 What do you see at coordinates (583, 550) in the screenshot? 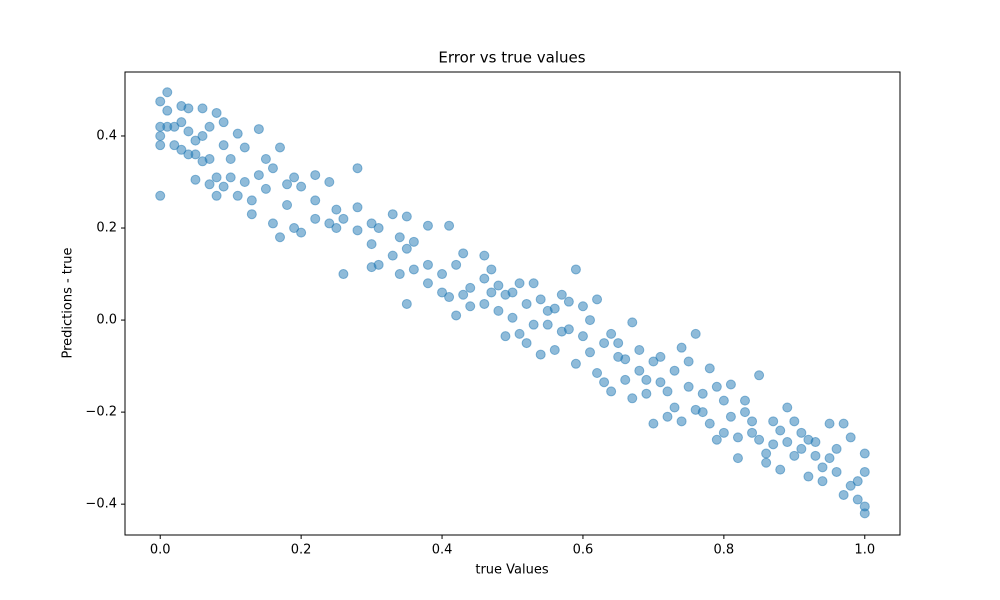
I see `x-tick-label: 0.6` at bounding box center [583, 550].